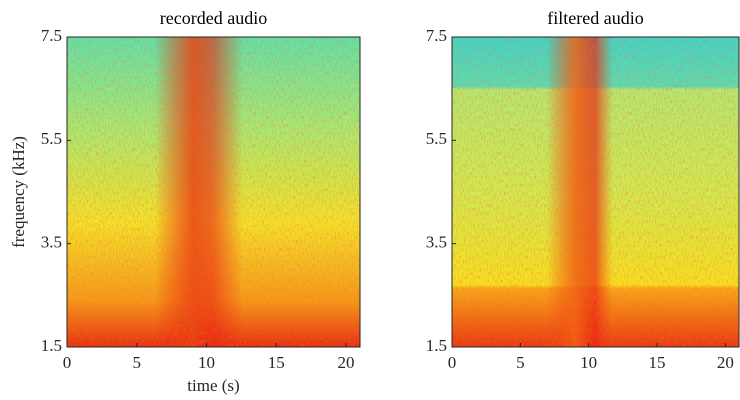 This screenshot has width=740, height=400. I want to click on x-axis-label: time (s), so click(213, 385).